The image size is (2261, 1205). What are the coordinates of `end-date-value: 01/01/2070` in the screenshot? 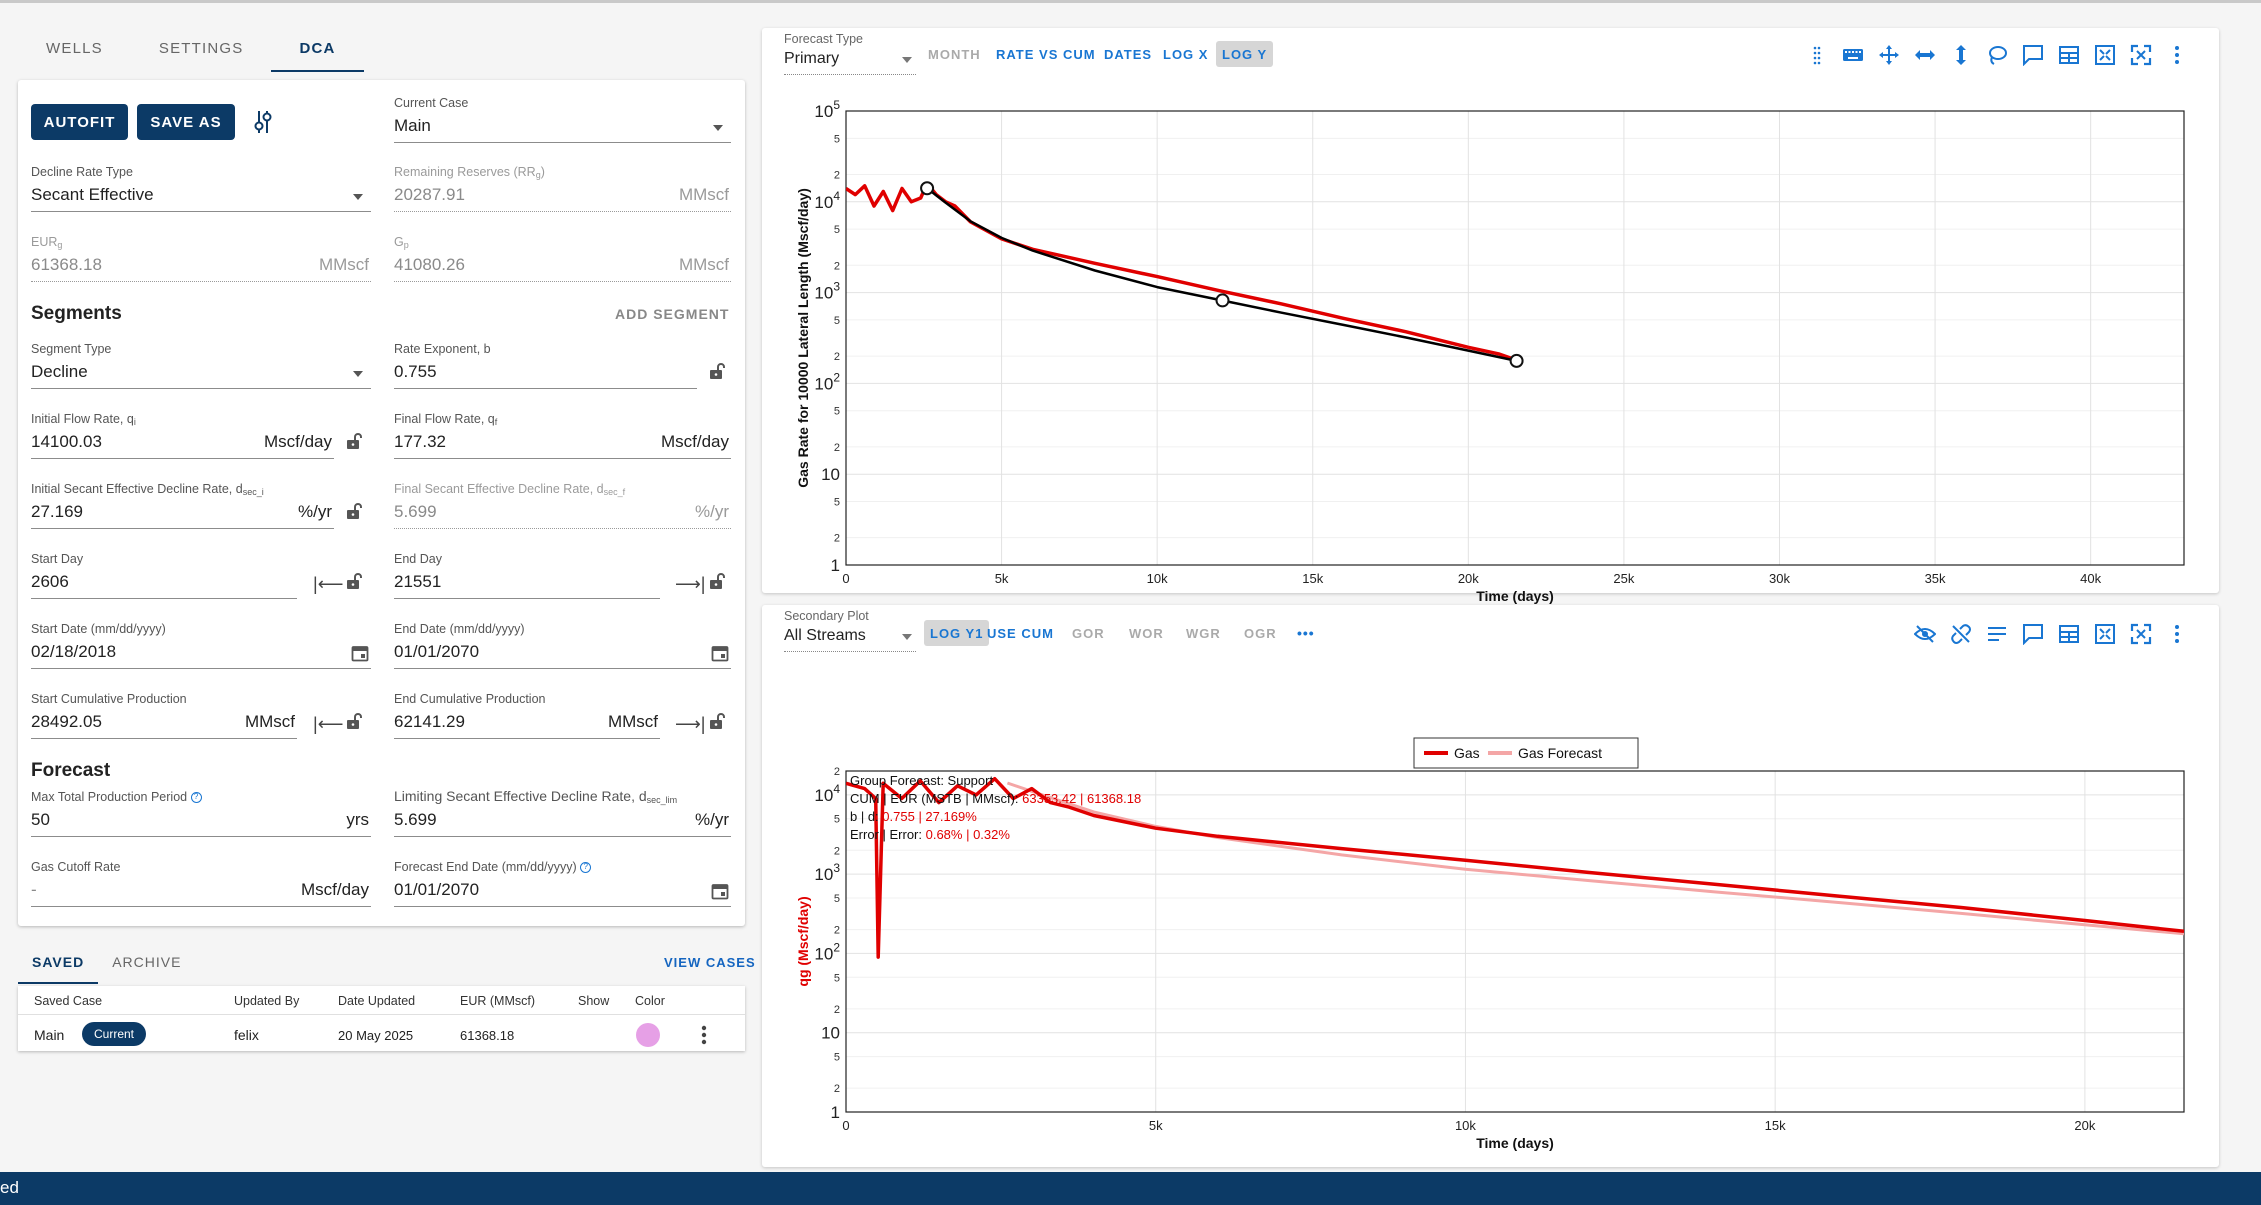 It's located at (437, 651).